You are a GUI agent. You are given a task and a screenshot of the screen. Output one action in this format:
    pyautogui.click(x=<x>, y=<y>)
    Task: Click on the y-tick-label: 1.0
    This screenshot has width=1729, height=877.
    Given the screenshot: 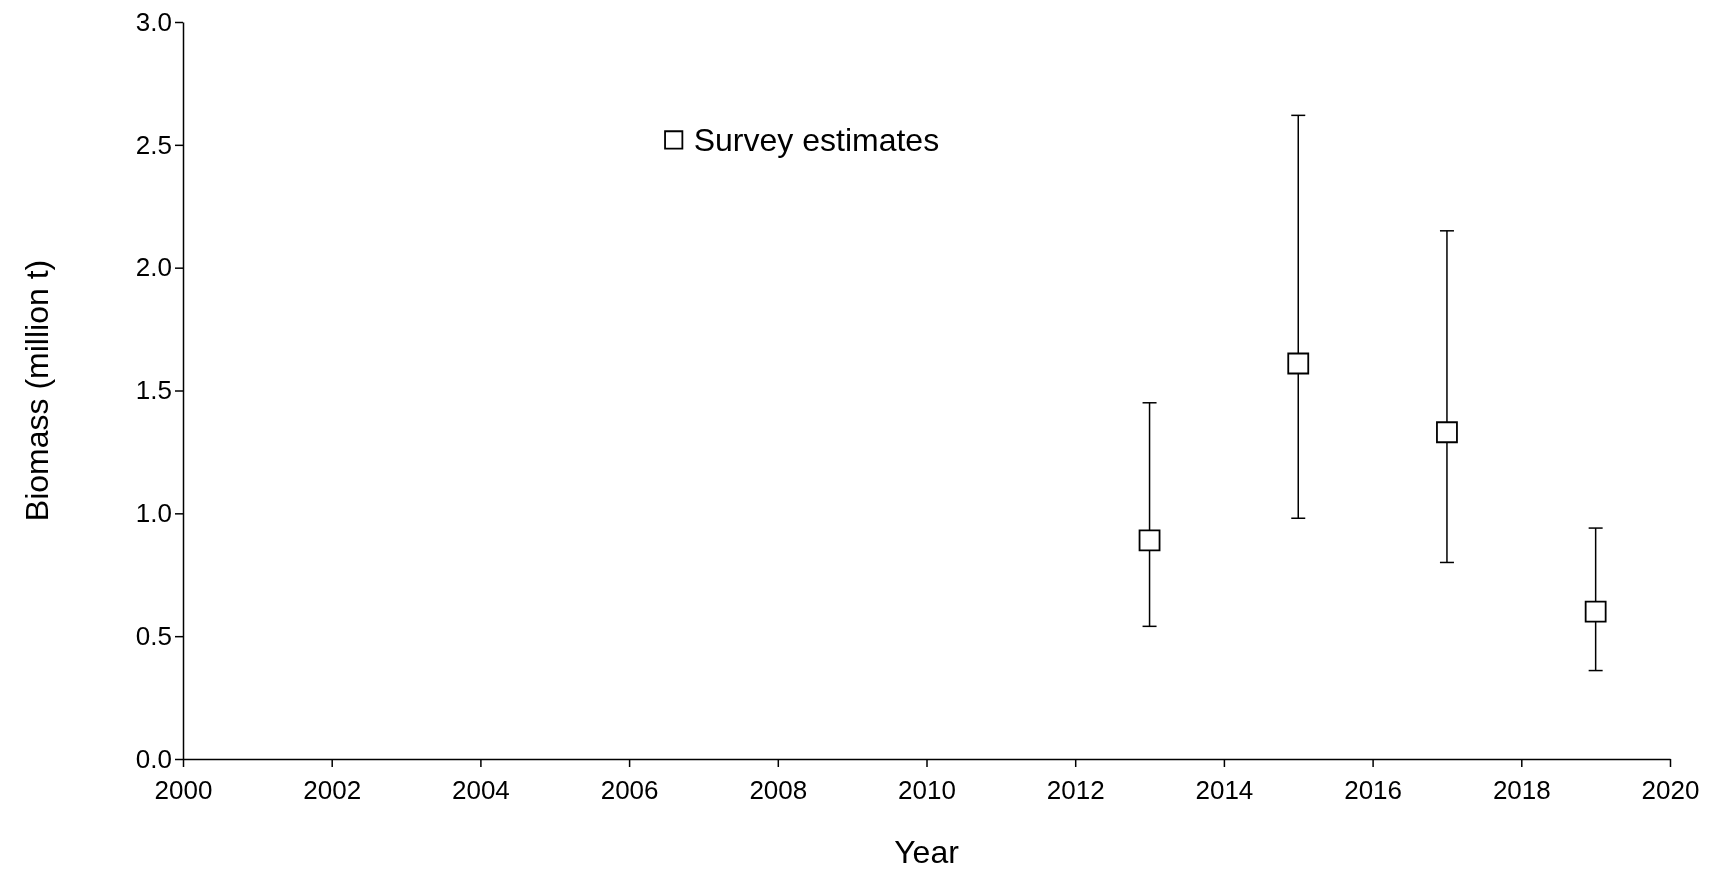 What is the action you would take?
    pyautogui.click(x=153, y=513)
    